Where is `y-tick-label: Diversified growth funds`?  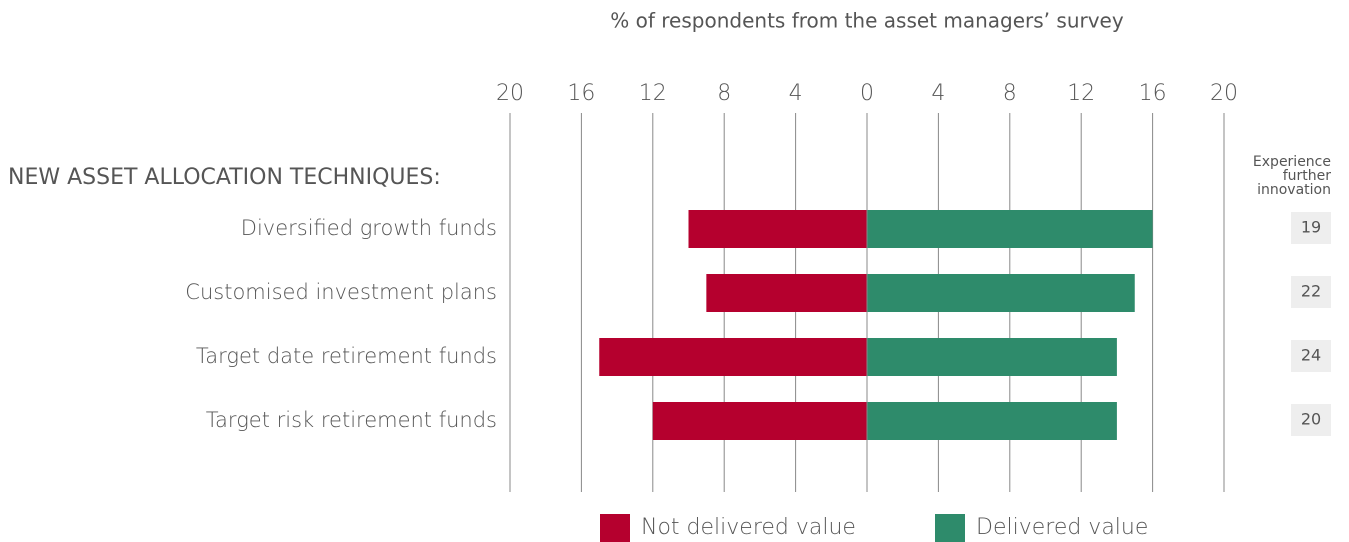 y-tick-label: Diversified growth funds is located at coordinates (369, 228).